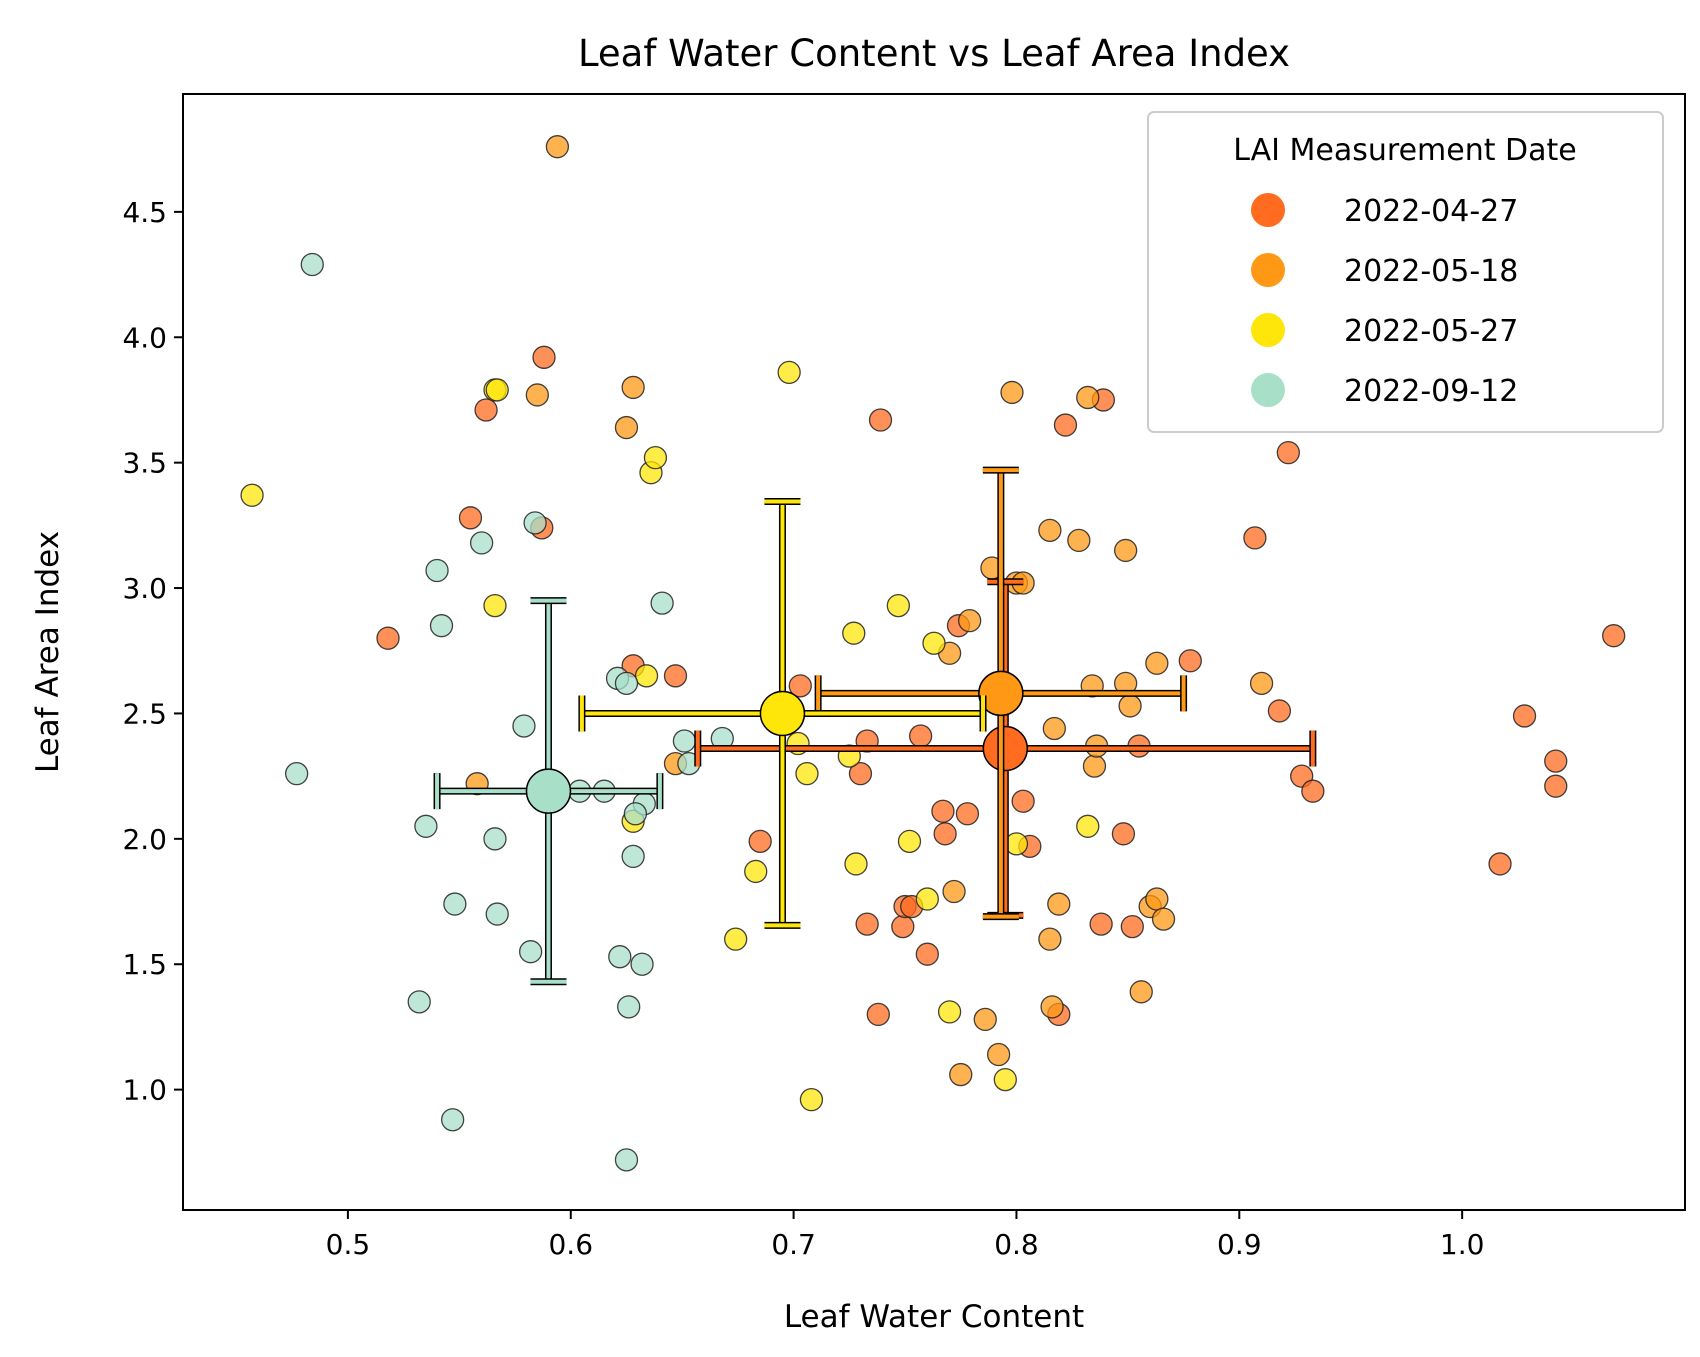 This screenshot has width=1700, height=1357. Describe the element at coordinates (152, 651) in the screenshot. I see `y-axis-ticks: 1.0 1.5 2.0 2.5 3.0 3.5 4.0 4.5` at that location.